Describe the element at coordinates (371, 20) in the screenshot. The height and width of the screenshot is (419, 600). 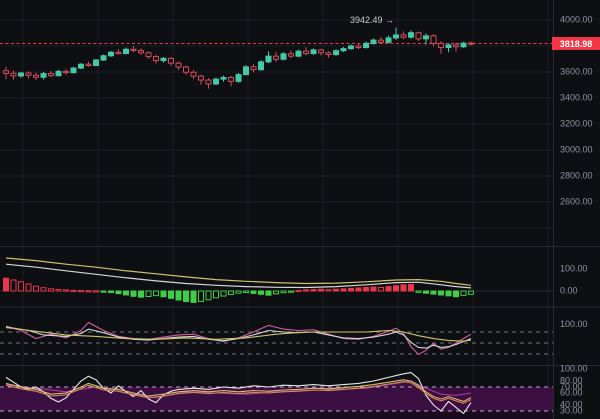
I see `high-annotation: 3942.49 →` at that location.